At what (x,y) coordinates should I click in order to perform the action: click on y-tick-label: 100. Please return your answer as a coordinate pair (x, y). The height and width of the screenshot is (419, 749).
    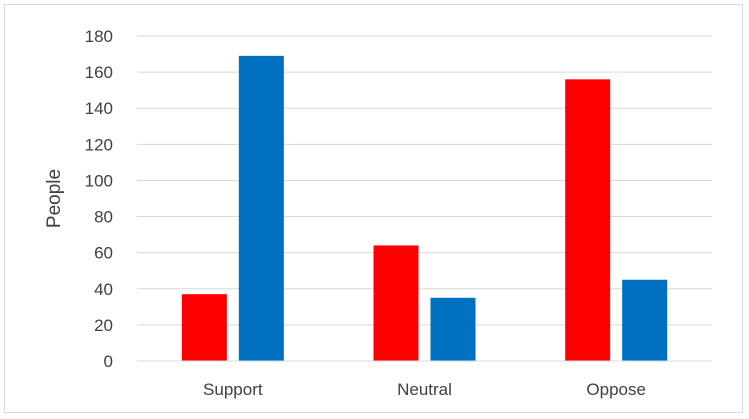
    Looking at the image, I should click on (99, 180).